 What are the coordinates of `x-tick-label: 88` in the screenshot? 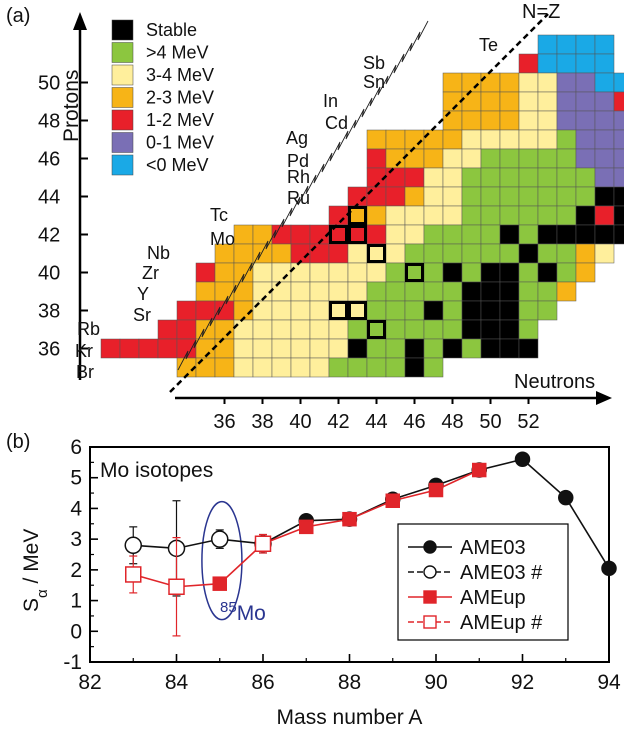 It's located at (349, 682).